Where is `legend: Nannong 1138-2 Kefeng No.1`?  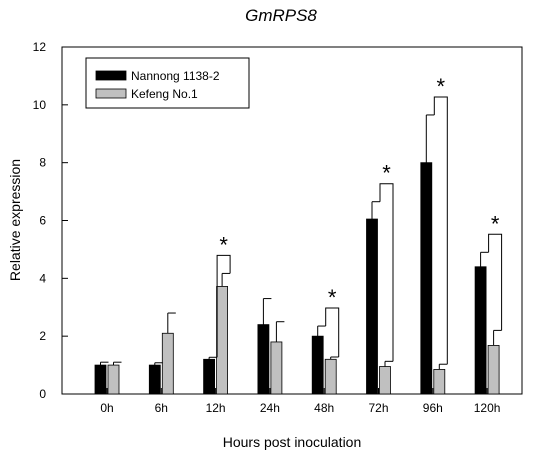 legend: Nannong 1138-2 Kefeng No.1 is located at coordinates (167, 83).